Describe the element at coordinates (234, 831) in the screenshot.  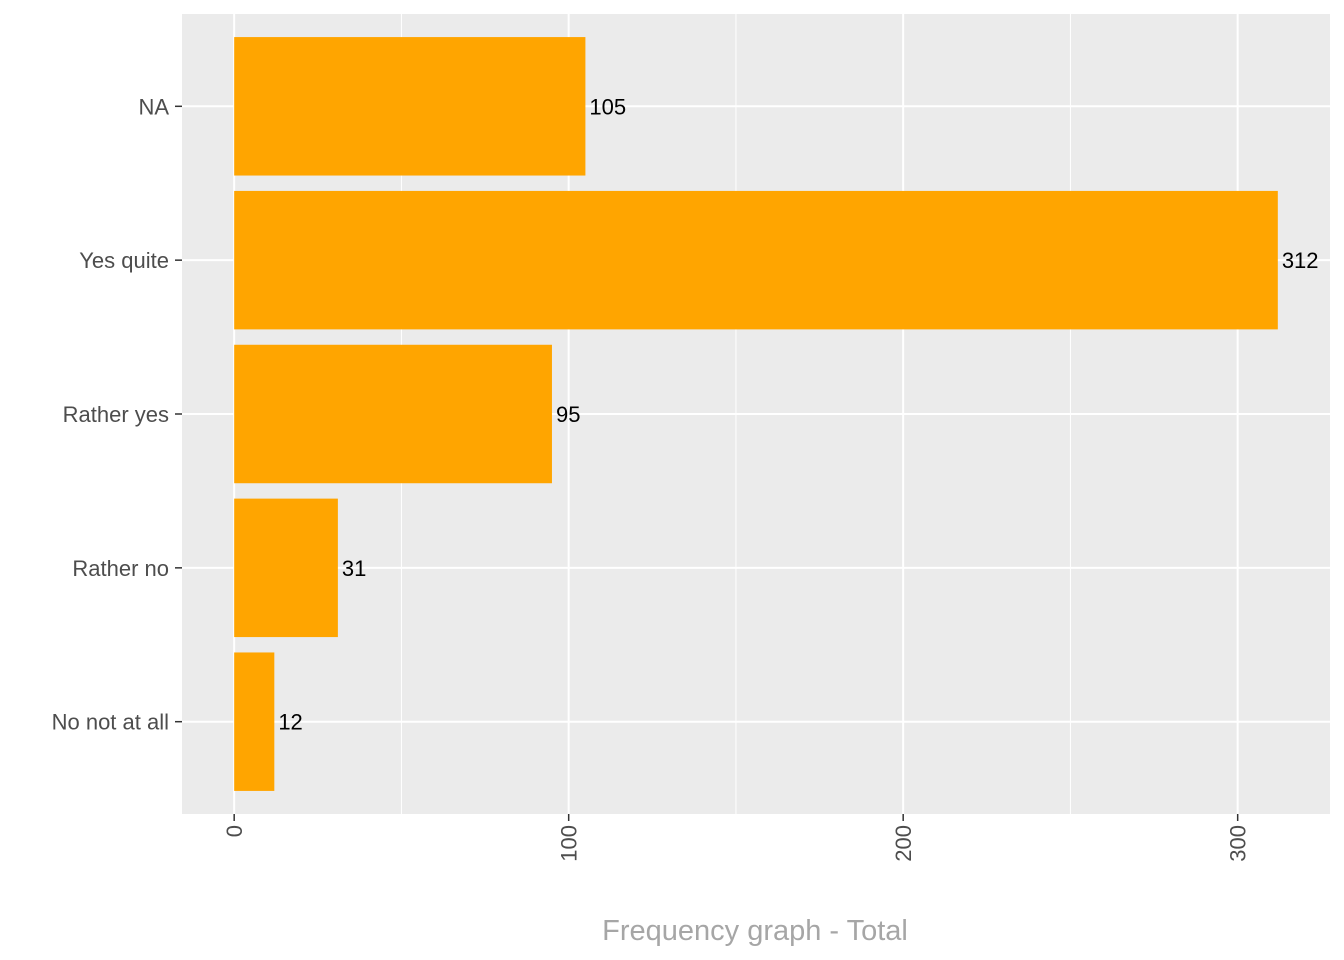
I see `x-tick-label: 0` at that location.